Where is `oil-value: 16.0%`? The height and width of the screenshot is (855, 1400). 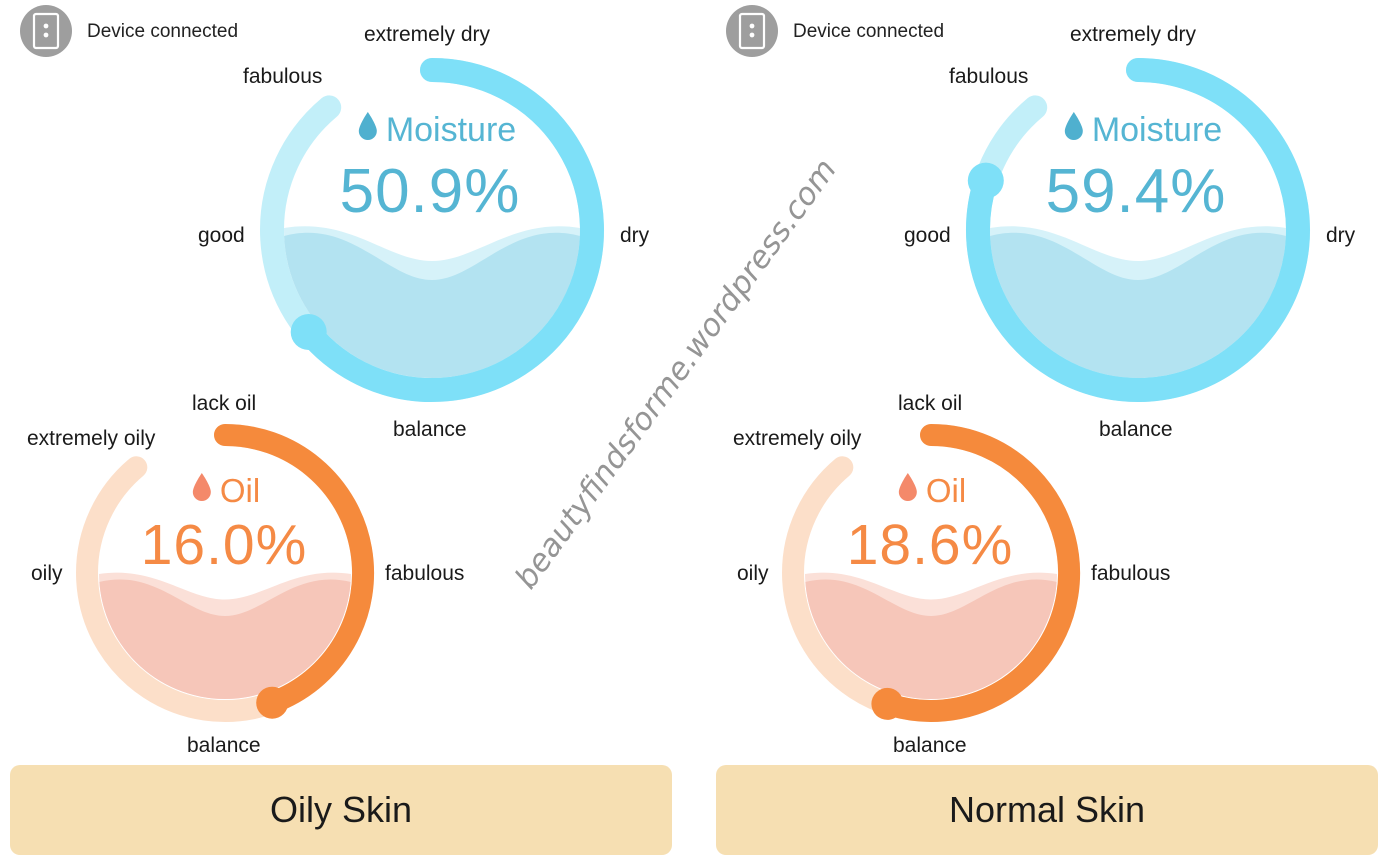 oil-value: 16.0% is located at coordinates (224, 545).